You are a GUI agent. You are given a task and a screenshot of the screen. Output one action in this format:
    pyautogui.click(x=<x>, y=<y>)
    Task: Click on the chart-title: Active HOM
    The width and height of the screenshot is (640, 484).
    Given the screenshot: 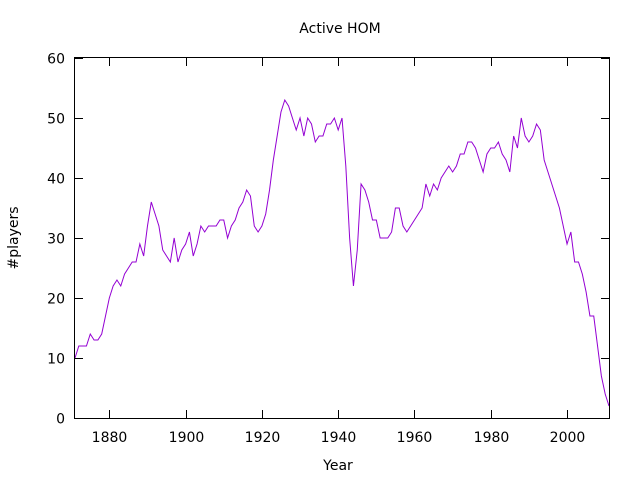 What is the action you would take?
    pyautogui.click(x=339, y=29)
    